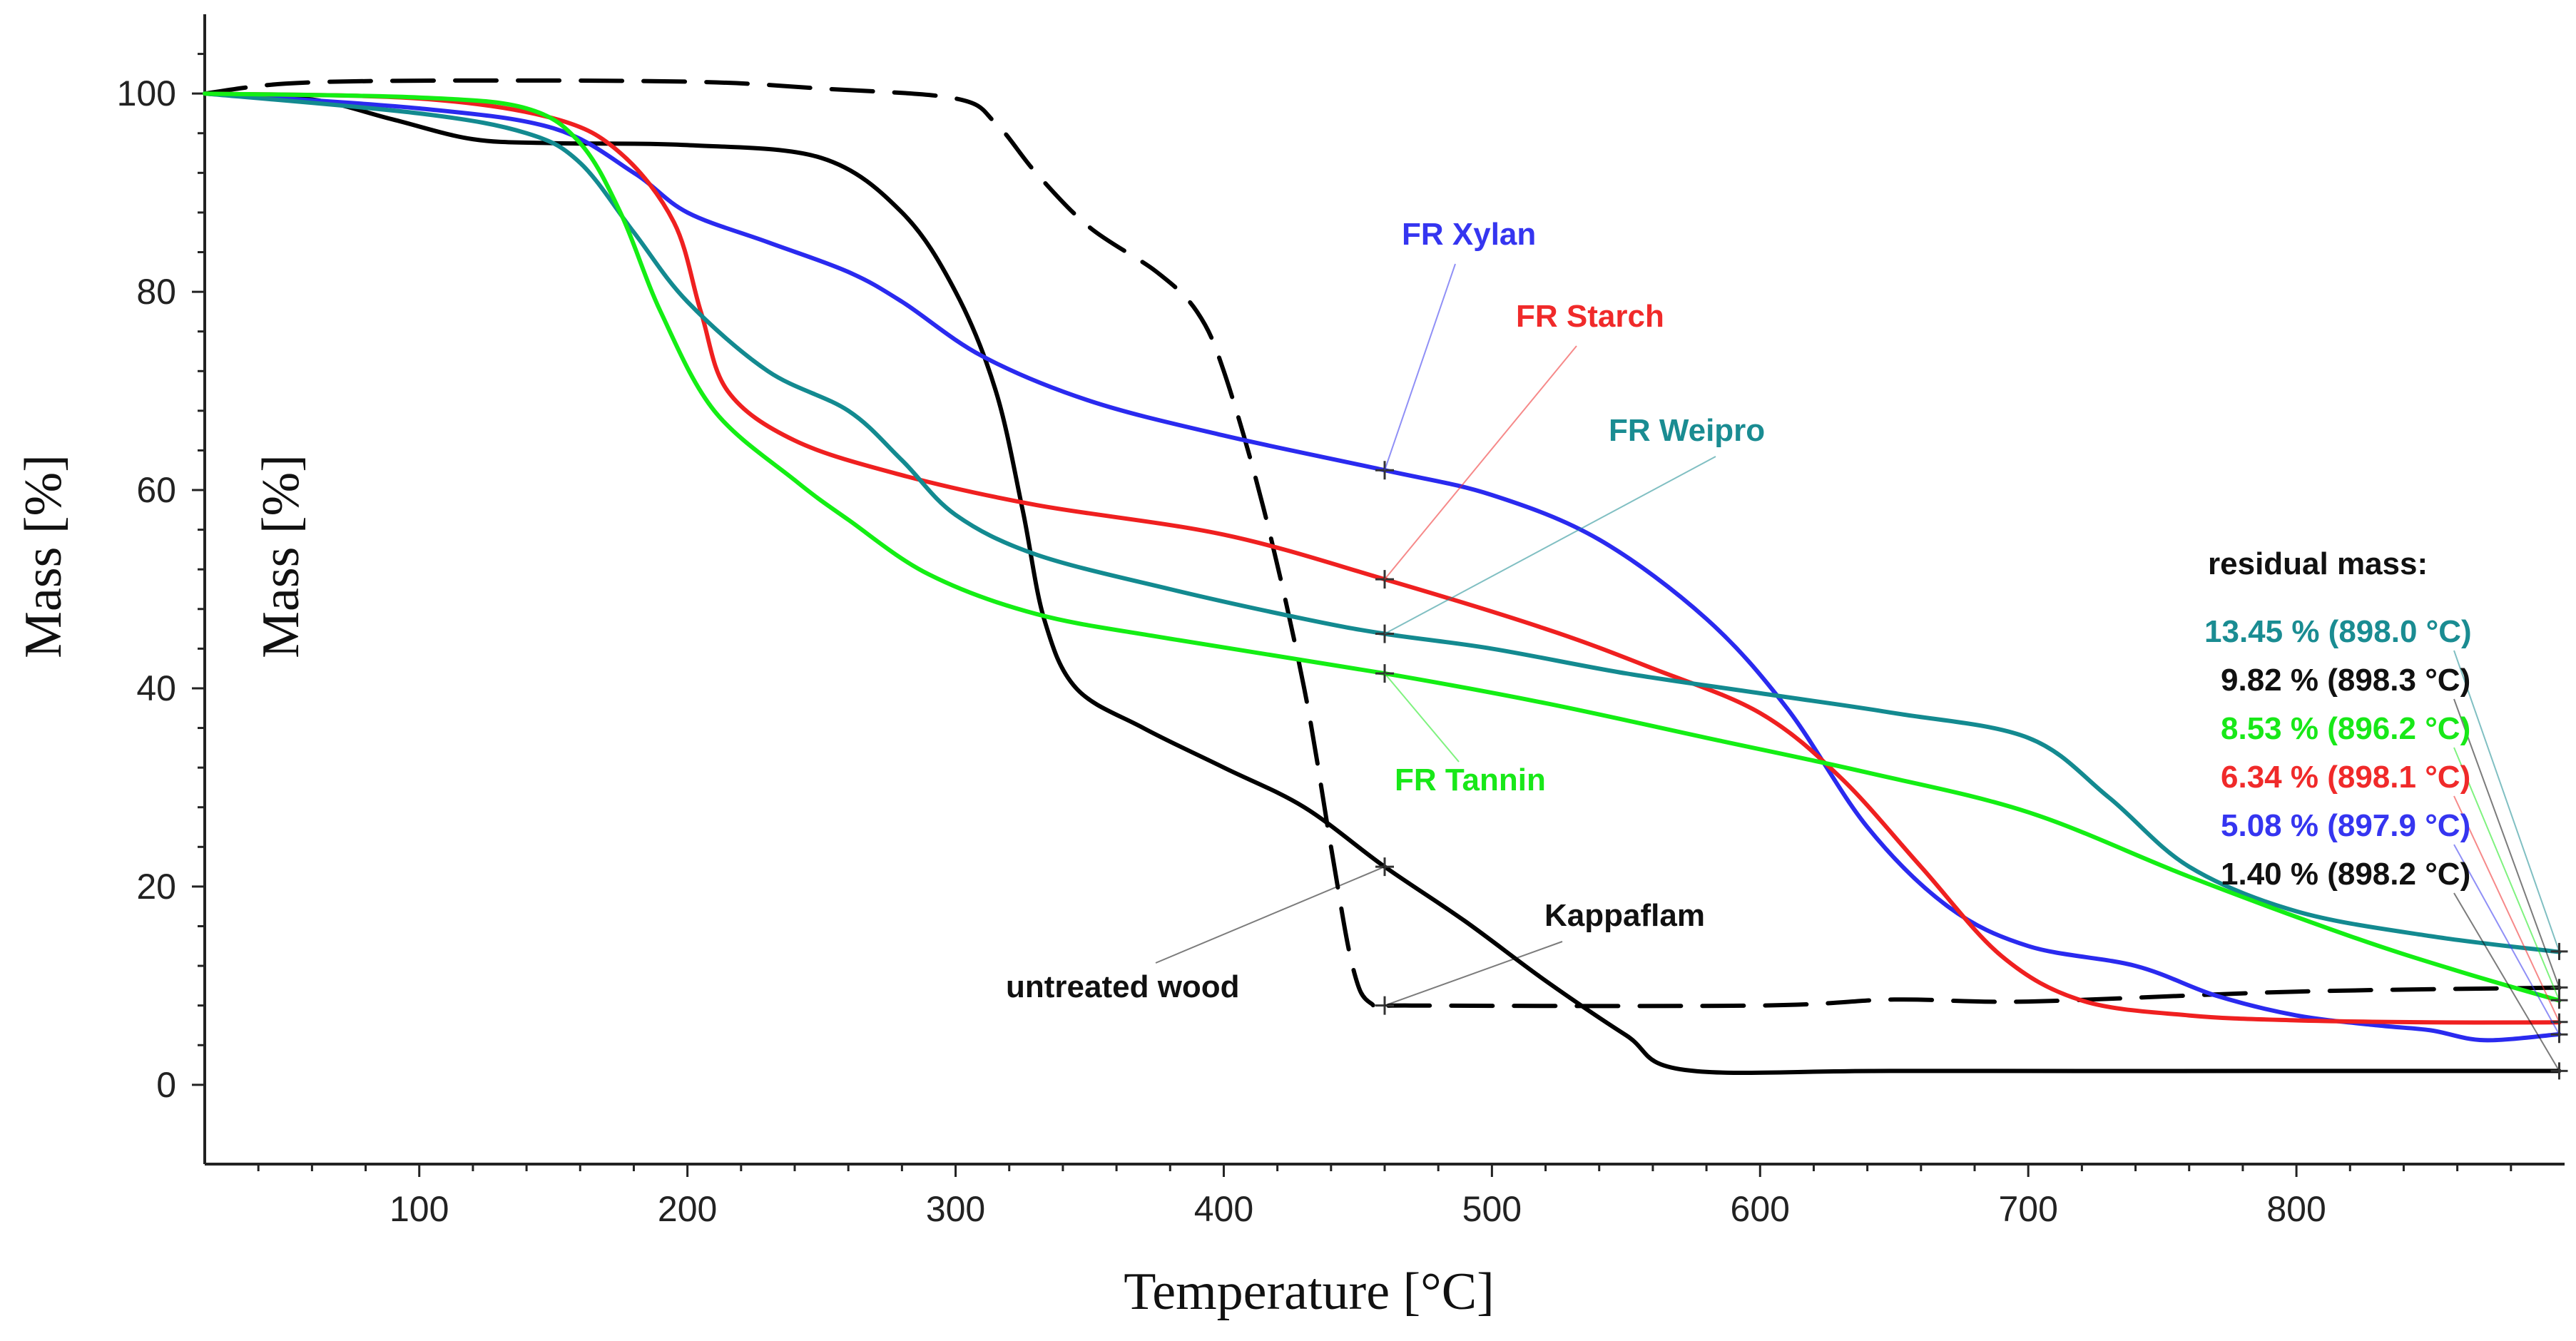  Describe the element at coordinates (2345, 728) in the screenshot. I see `residual-entry-fr-tannin: 8.53 % (896.2 °C)` at that location.